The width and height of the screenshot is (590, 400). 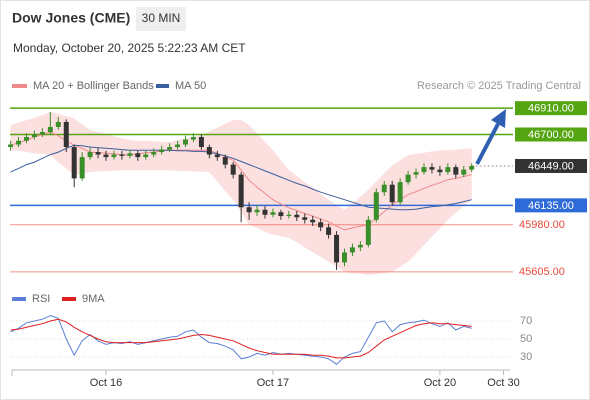 I want to click on level-label: 46700.00, so click(x=551, y=135).